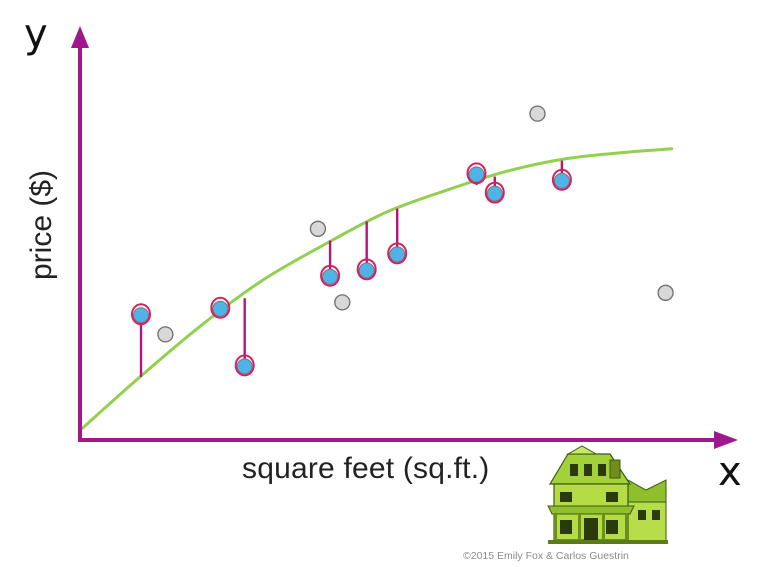 Image resolution: width=766 pixels, height=567 pixels. Describe the element at coordinates (607, 494) in the screenshot. I see `house-icon` at that location.